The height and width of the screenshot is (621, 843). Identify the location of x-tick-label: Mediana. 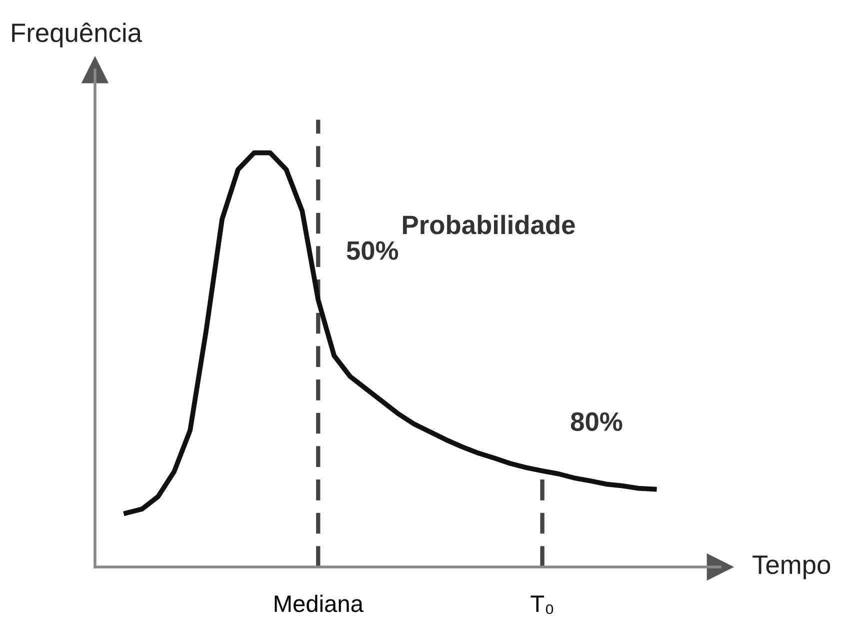
(319, 603).